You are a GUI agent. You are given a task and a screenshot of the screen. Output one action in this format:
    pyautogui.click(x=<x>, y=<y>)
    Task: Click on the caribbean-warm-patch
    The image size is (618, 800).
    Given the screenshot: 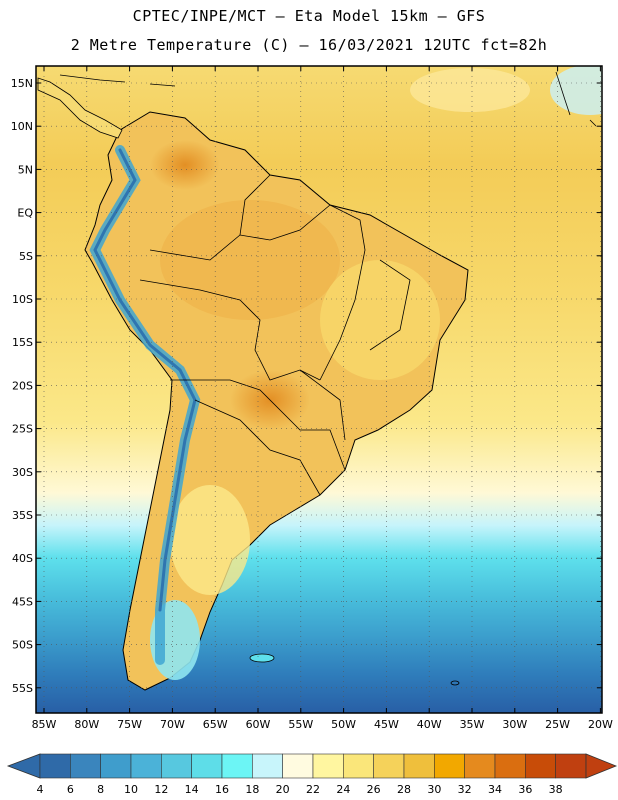 What is the action you would take?
    pyautogui.click(x=470, y=90)
    